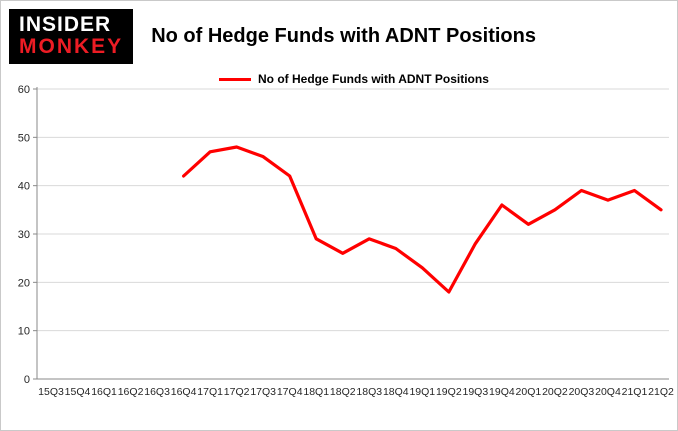 This screenshot has width=678, height=431. Describe the element at coordinates (476, 392) in the screenshot. I see `x-tick-label: 19Q3` at that location.